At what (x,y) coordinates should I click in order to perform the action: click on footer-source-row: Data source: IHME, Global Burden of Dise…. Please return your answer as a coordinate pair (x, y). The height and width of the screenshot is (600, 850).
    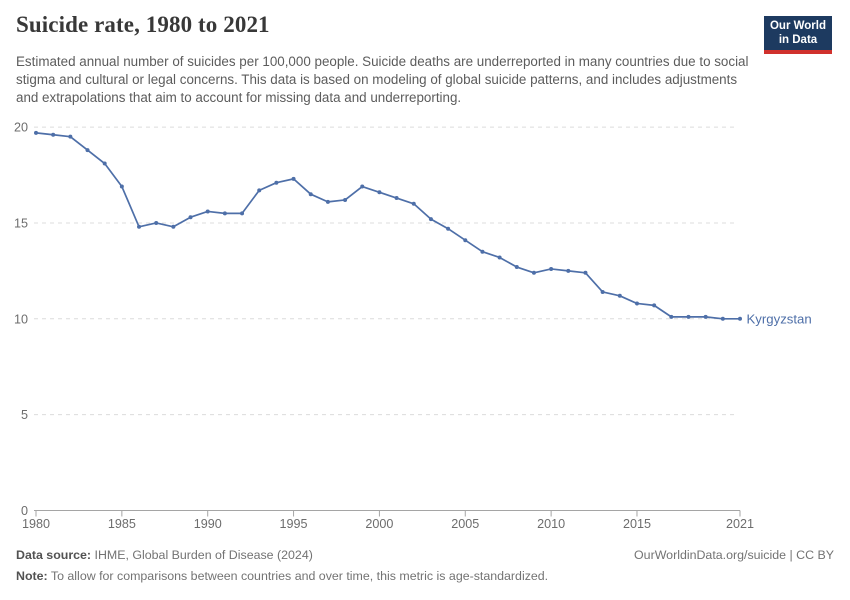
    Looking at the image, I should click on (425, 555).